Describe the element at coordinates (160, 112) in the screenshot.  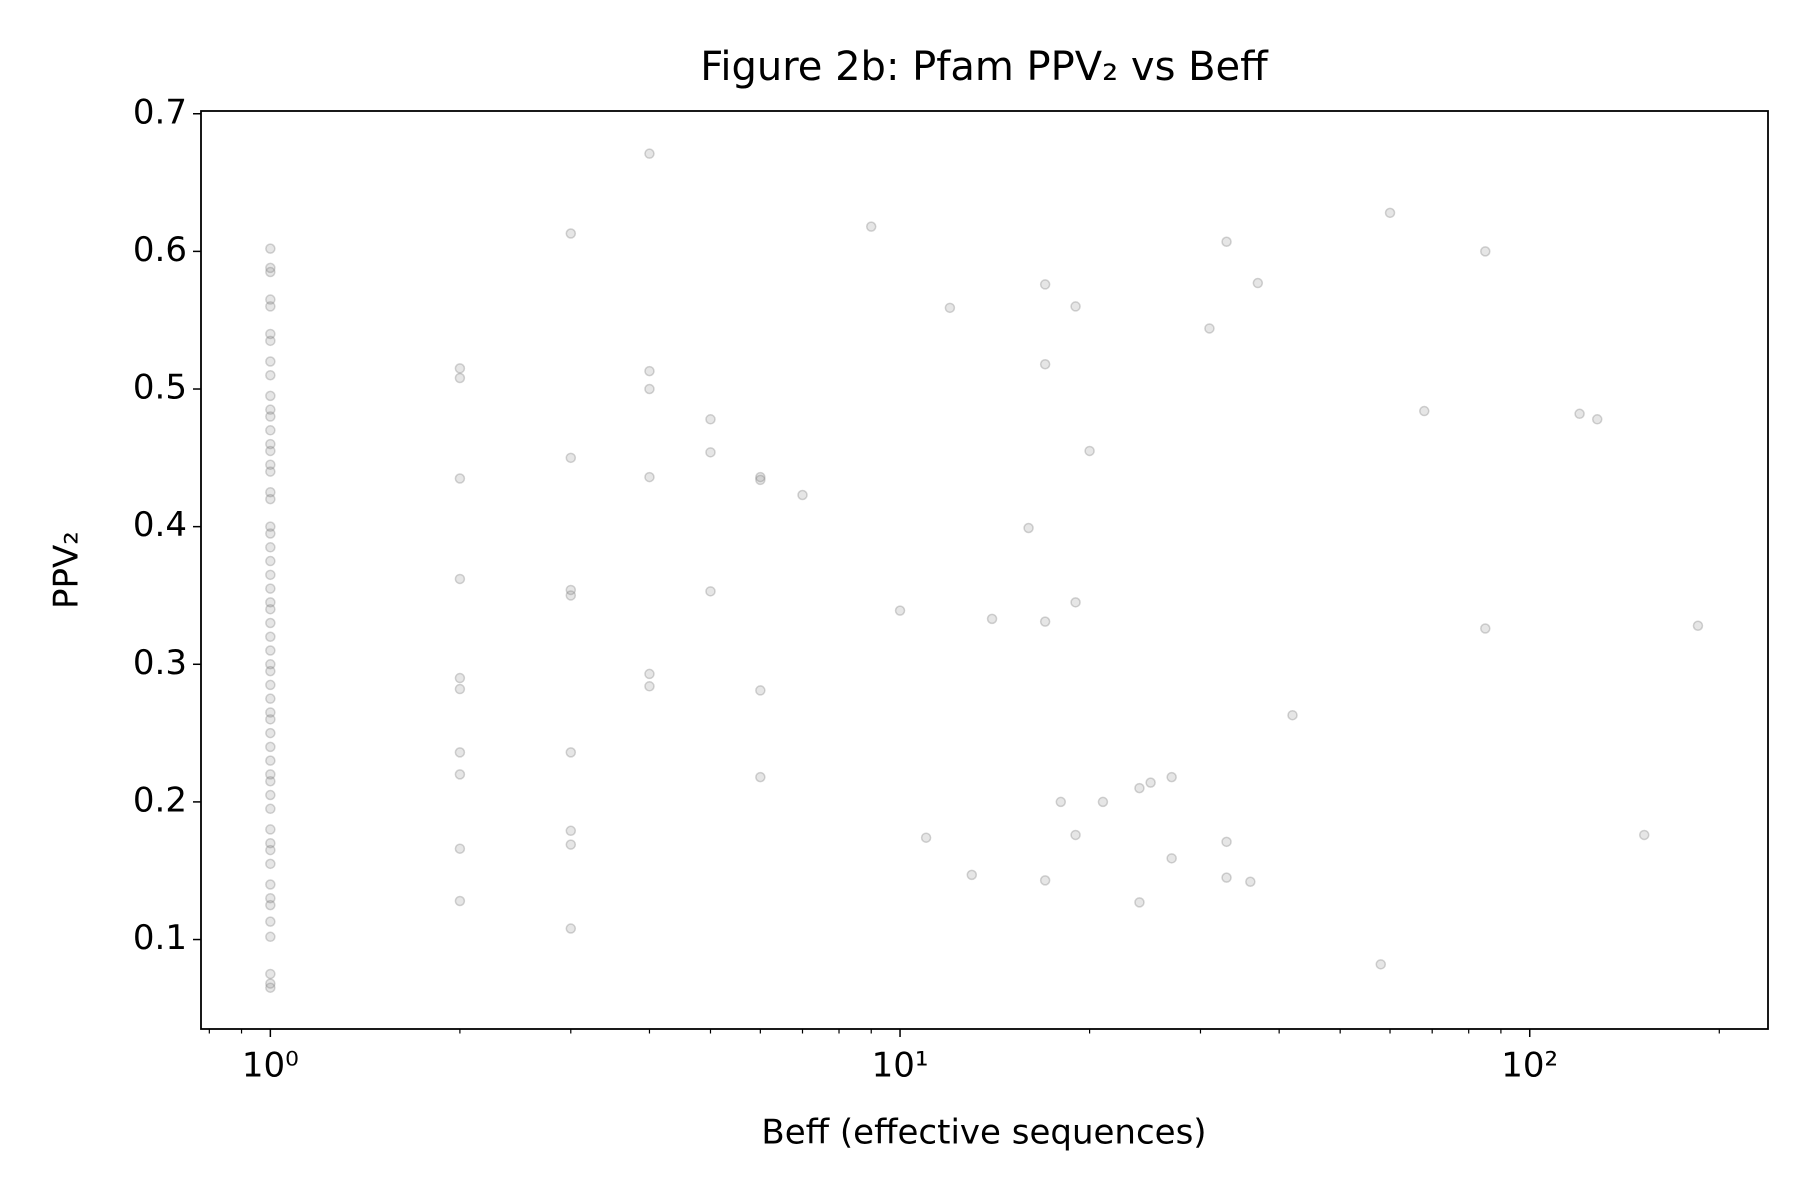
I see `y-tick-label: 0.7` at that location.